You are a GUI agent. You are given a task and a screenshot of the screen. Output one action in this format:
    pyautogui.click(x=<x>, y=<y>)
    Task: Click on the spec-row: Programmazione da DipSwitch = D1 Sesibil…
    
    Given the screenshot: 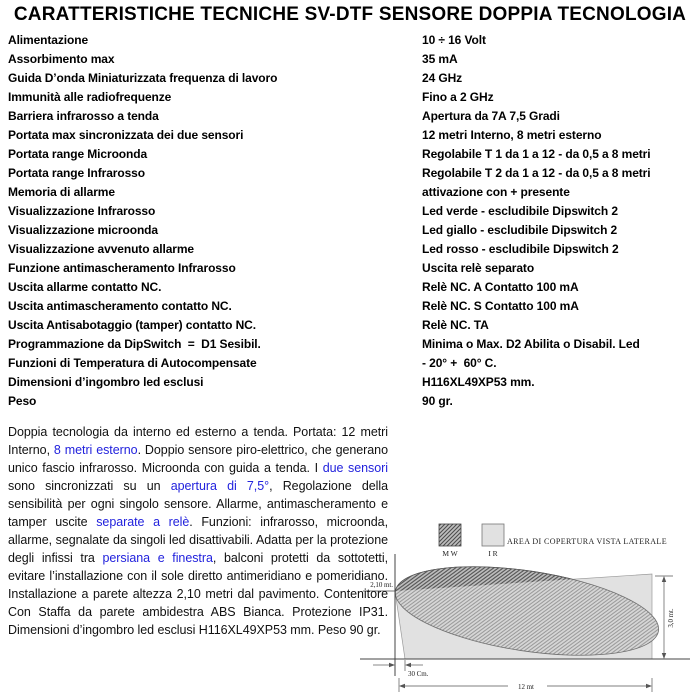 What is the action you would take?
    pyautogui.click(x=350, y=344)
    